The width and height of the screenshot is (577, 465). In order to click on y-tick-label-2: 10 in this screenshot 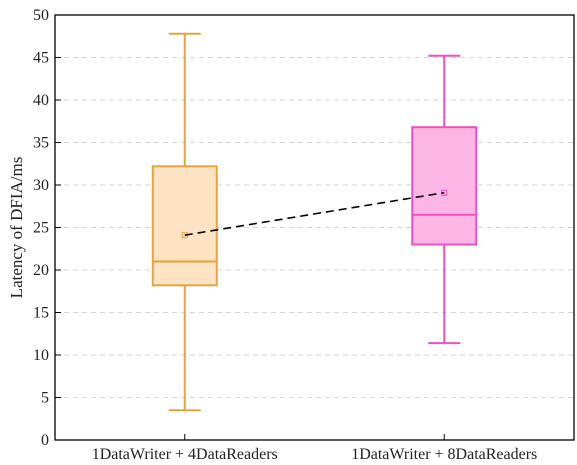, I will do `click(41, 355)`.